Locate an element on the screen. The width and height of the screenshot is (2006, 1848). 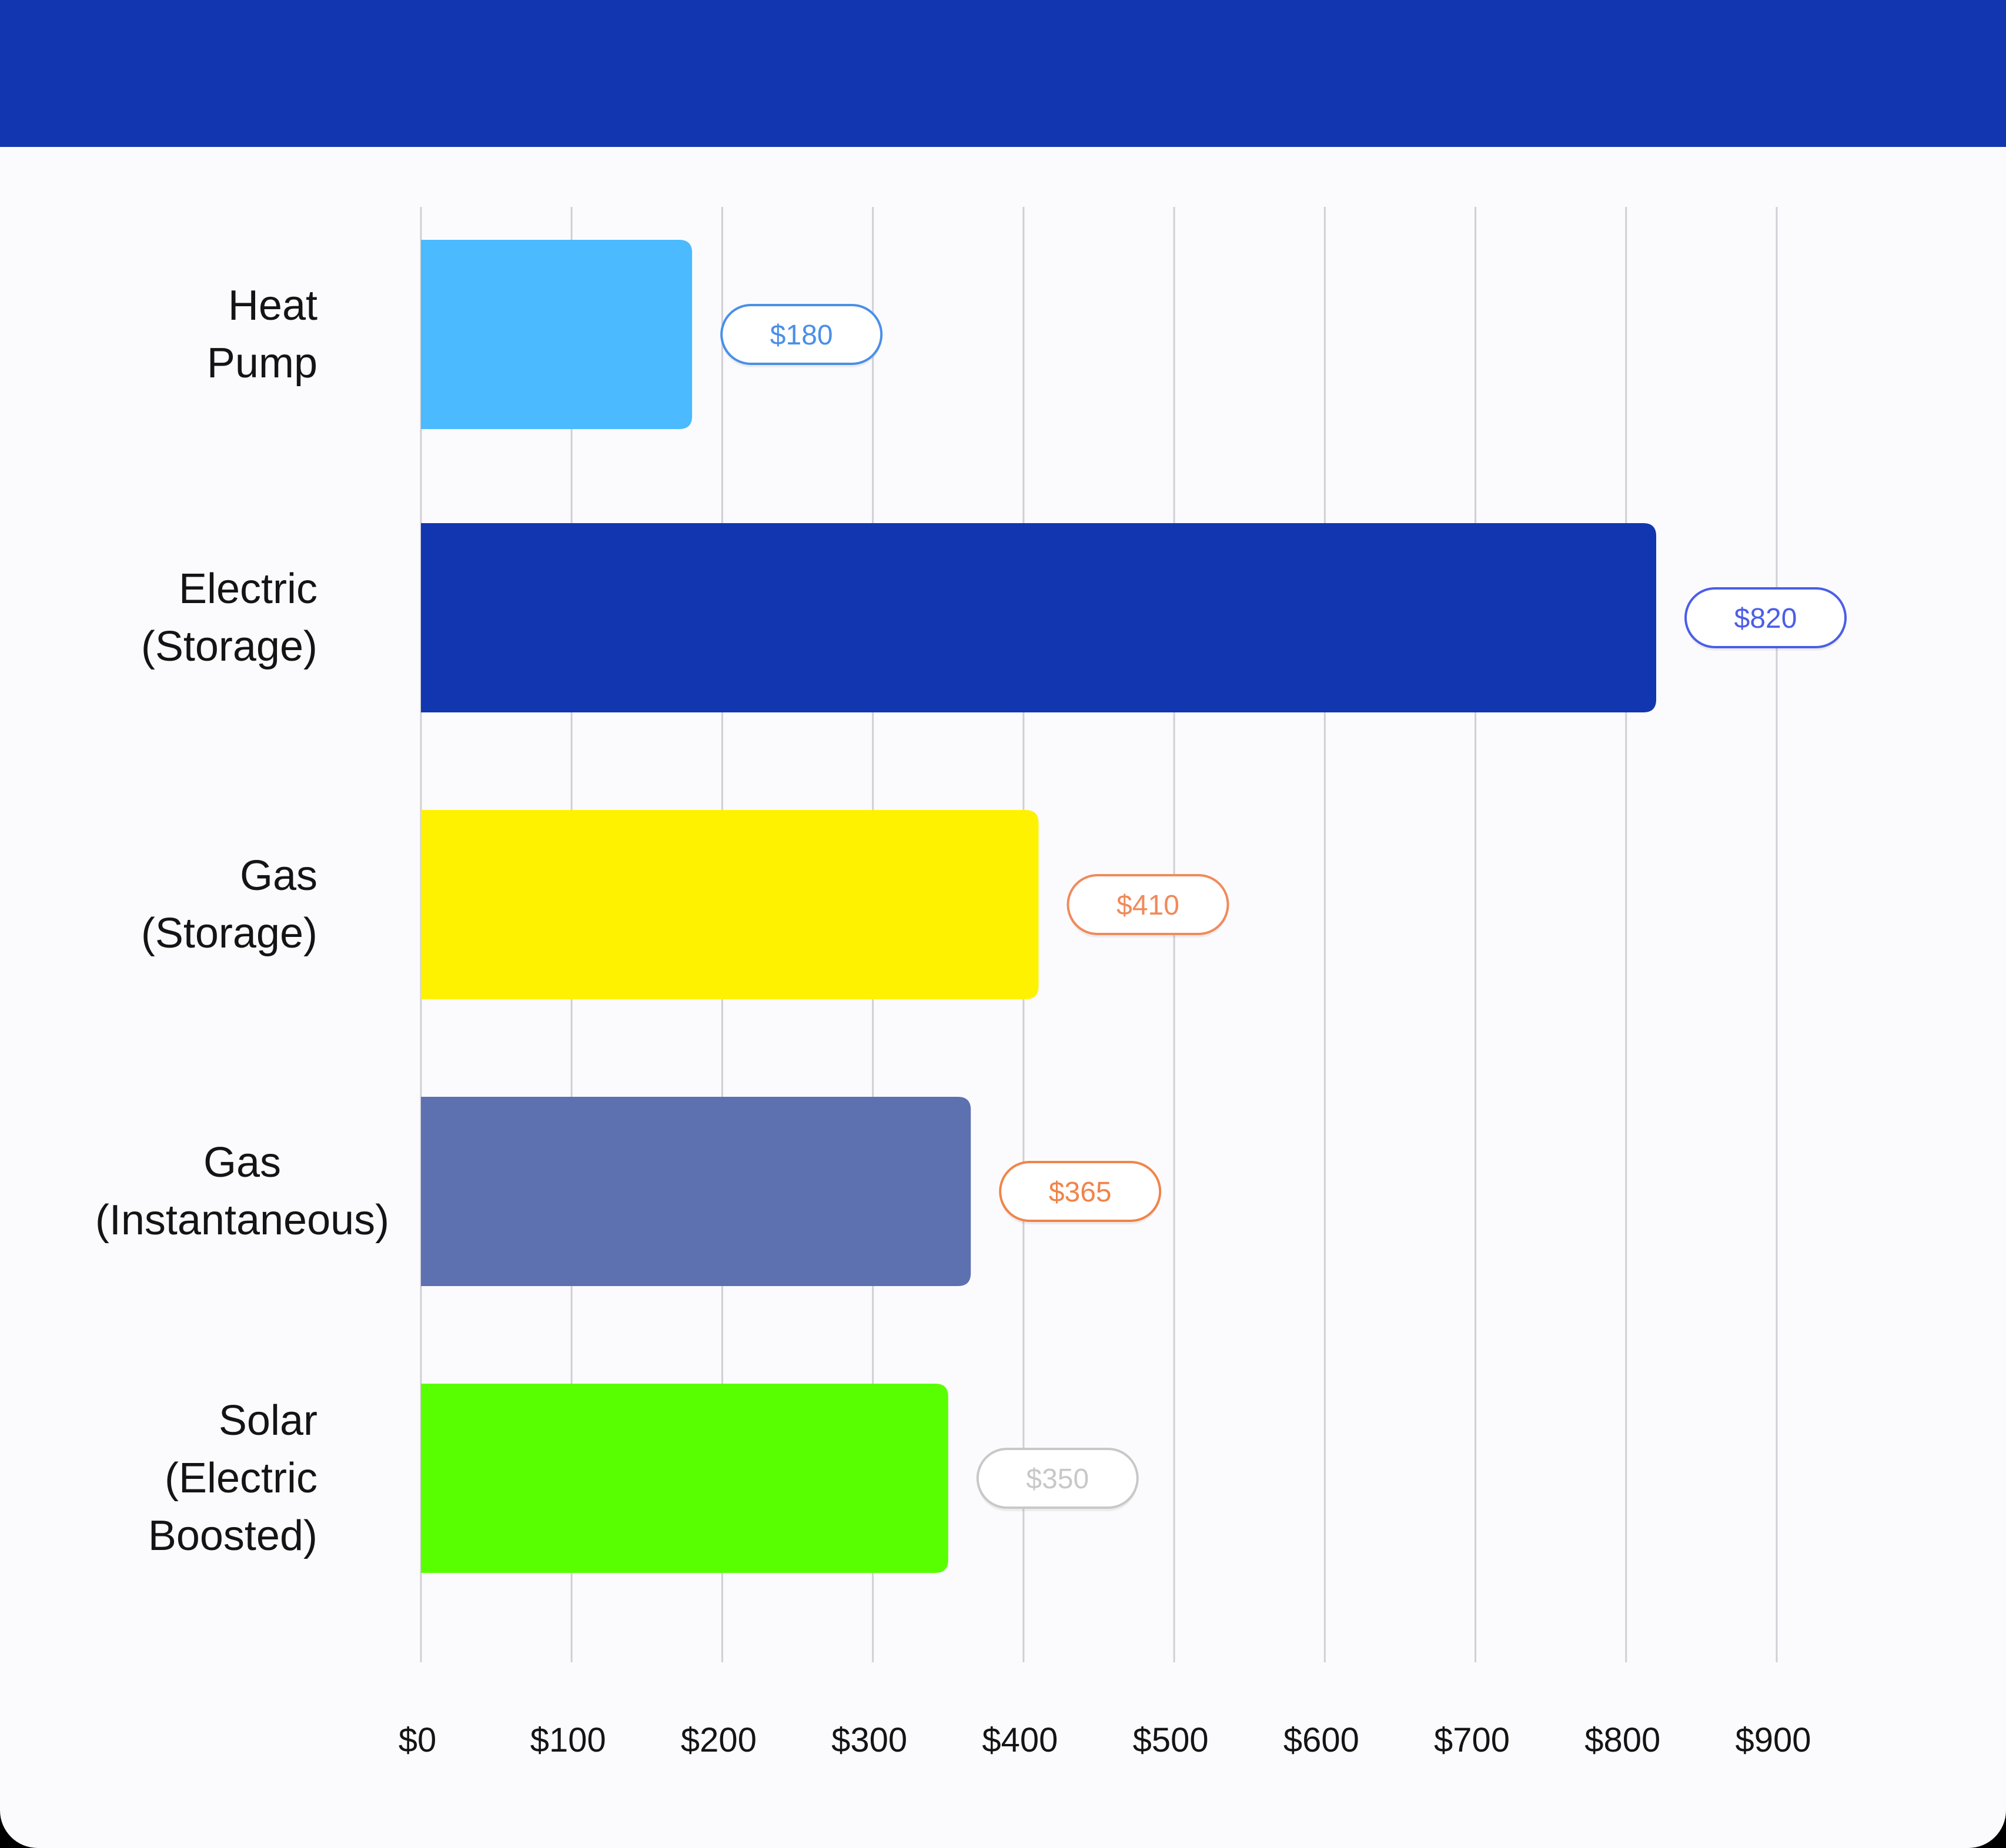
category-label: Pump is located at coordinates (262, 363).